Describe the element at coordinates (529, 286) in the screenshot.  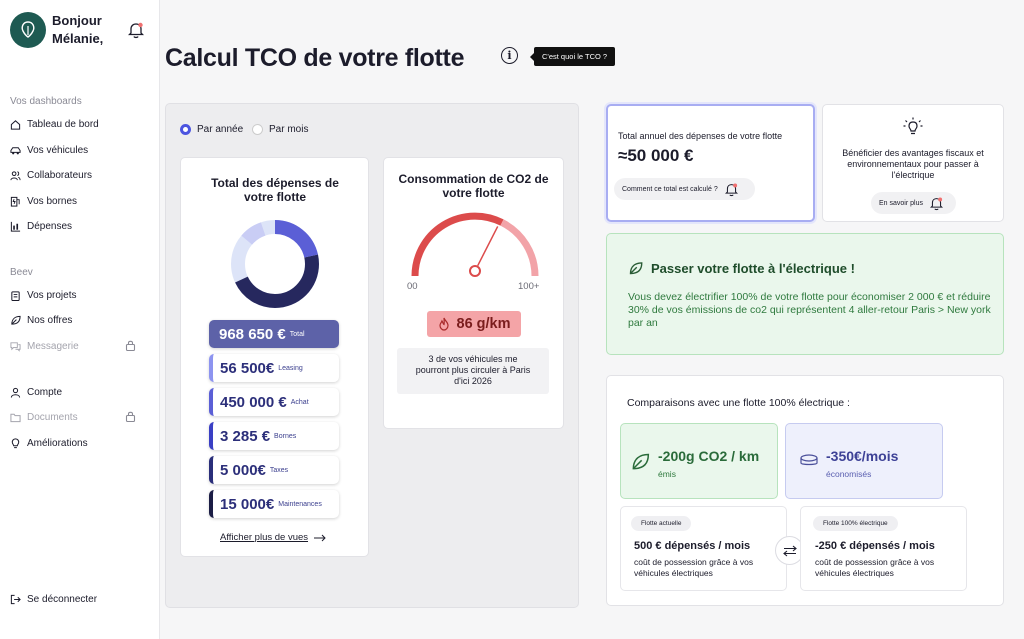
I see `gauge-max-label: 100+` at that location.